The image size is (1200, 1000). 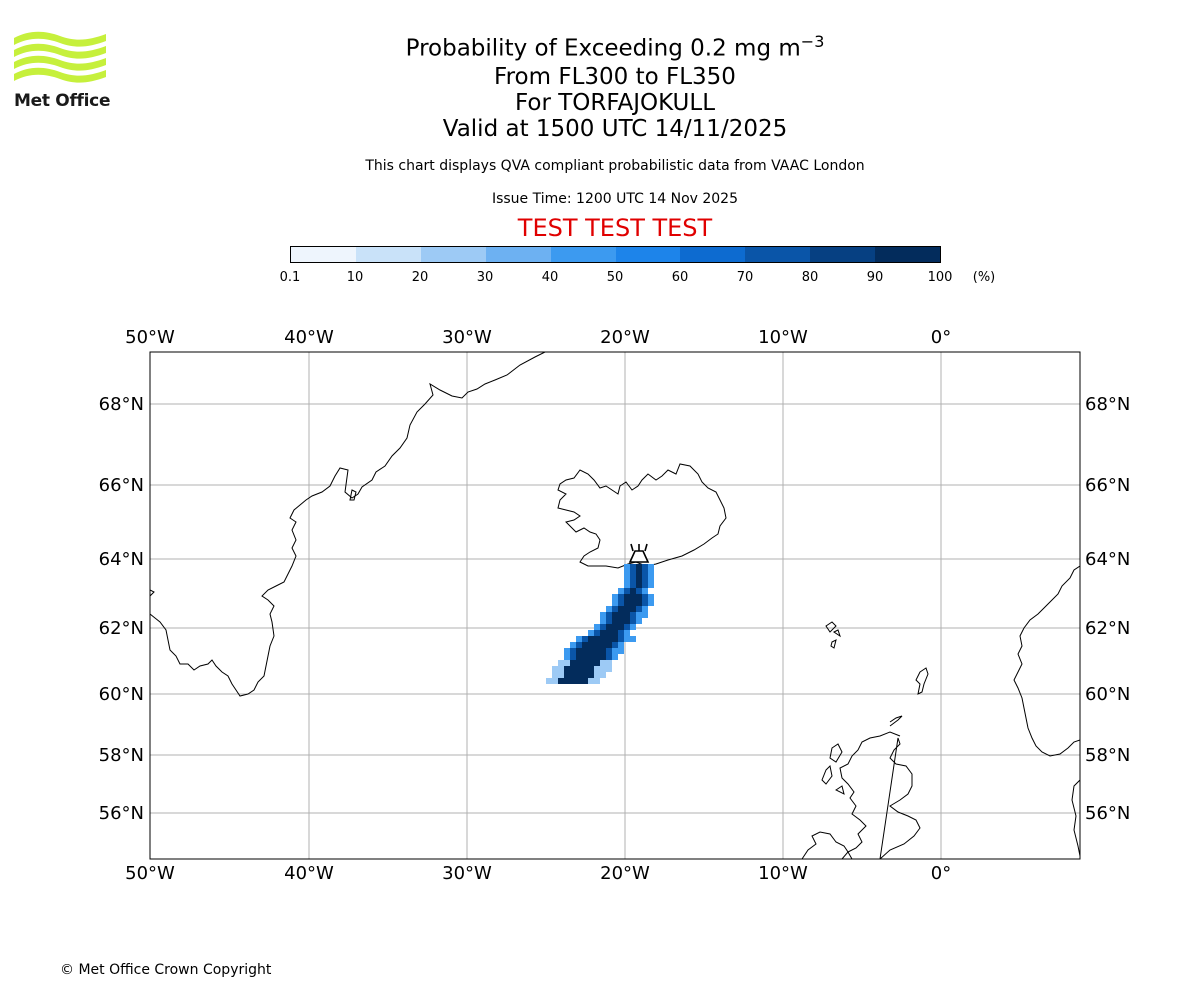 What do you see at coordinates (941, 337) in the screenshot?
I see `lon-label-top: 0°` at bounding box center [941, 337].